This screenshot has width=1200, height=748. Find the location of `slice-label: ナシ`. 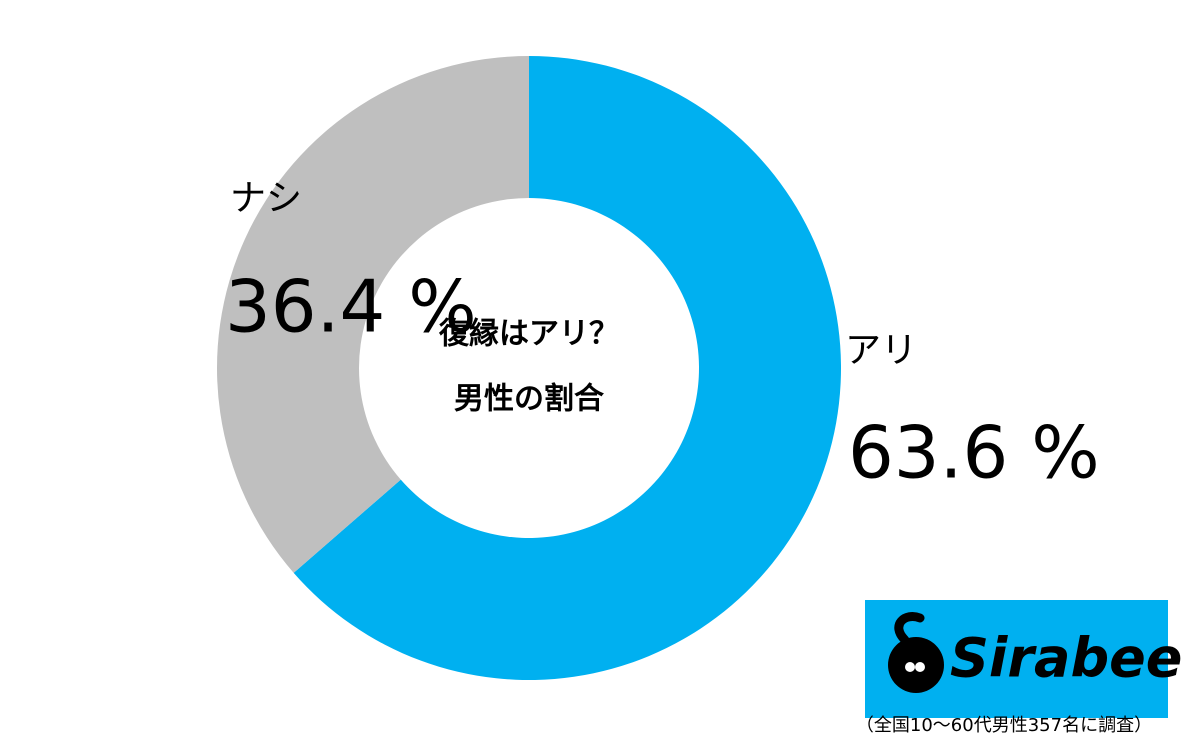

slice-label: ナシ is located at coordinates (266, 198).